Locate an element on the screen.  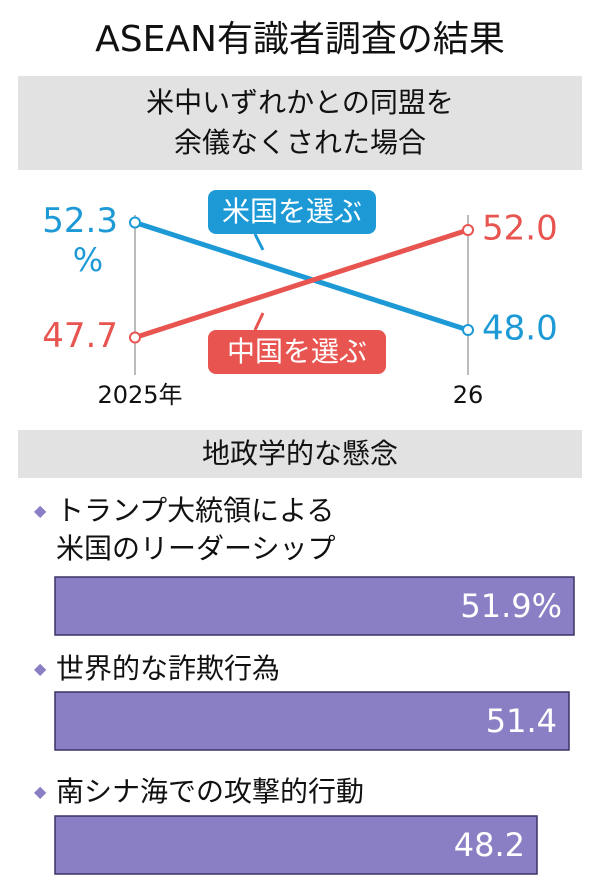
unit-label: % is located at coordinates (88, 260).